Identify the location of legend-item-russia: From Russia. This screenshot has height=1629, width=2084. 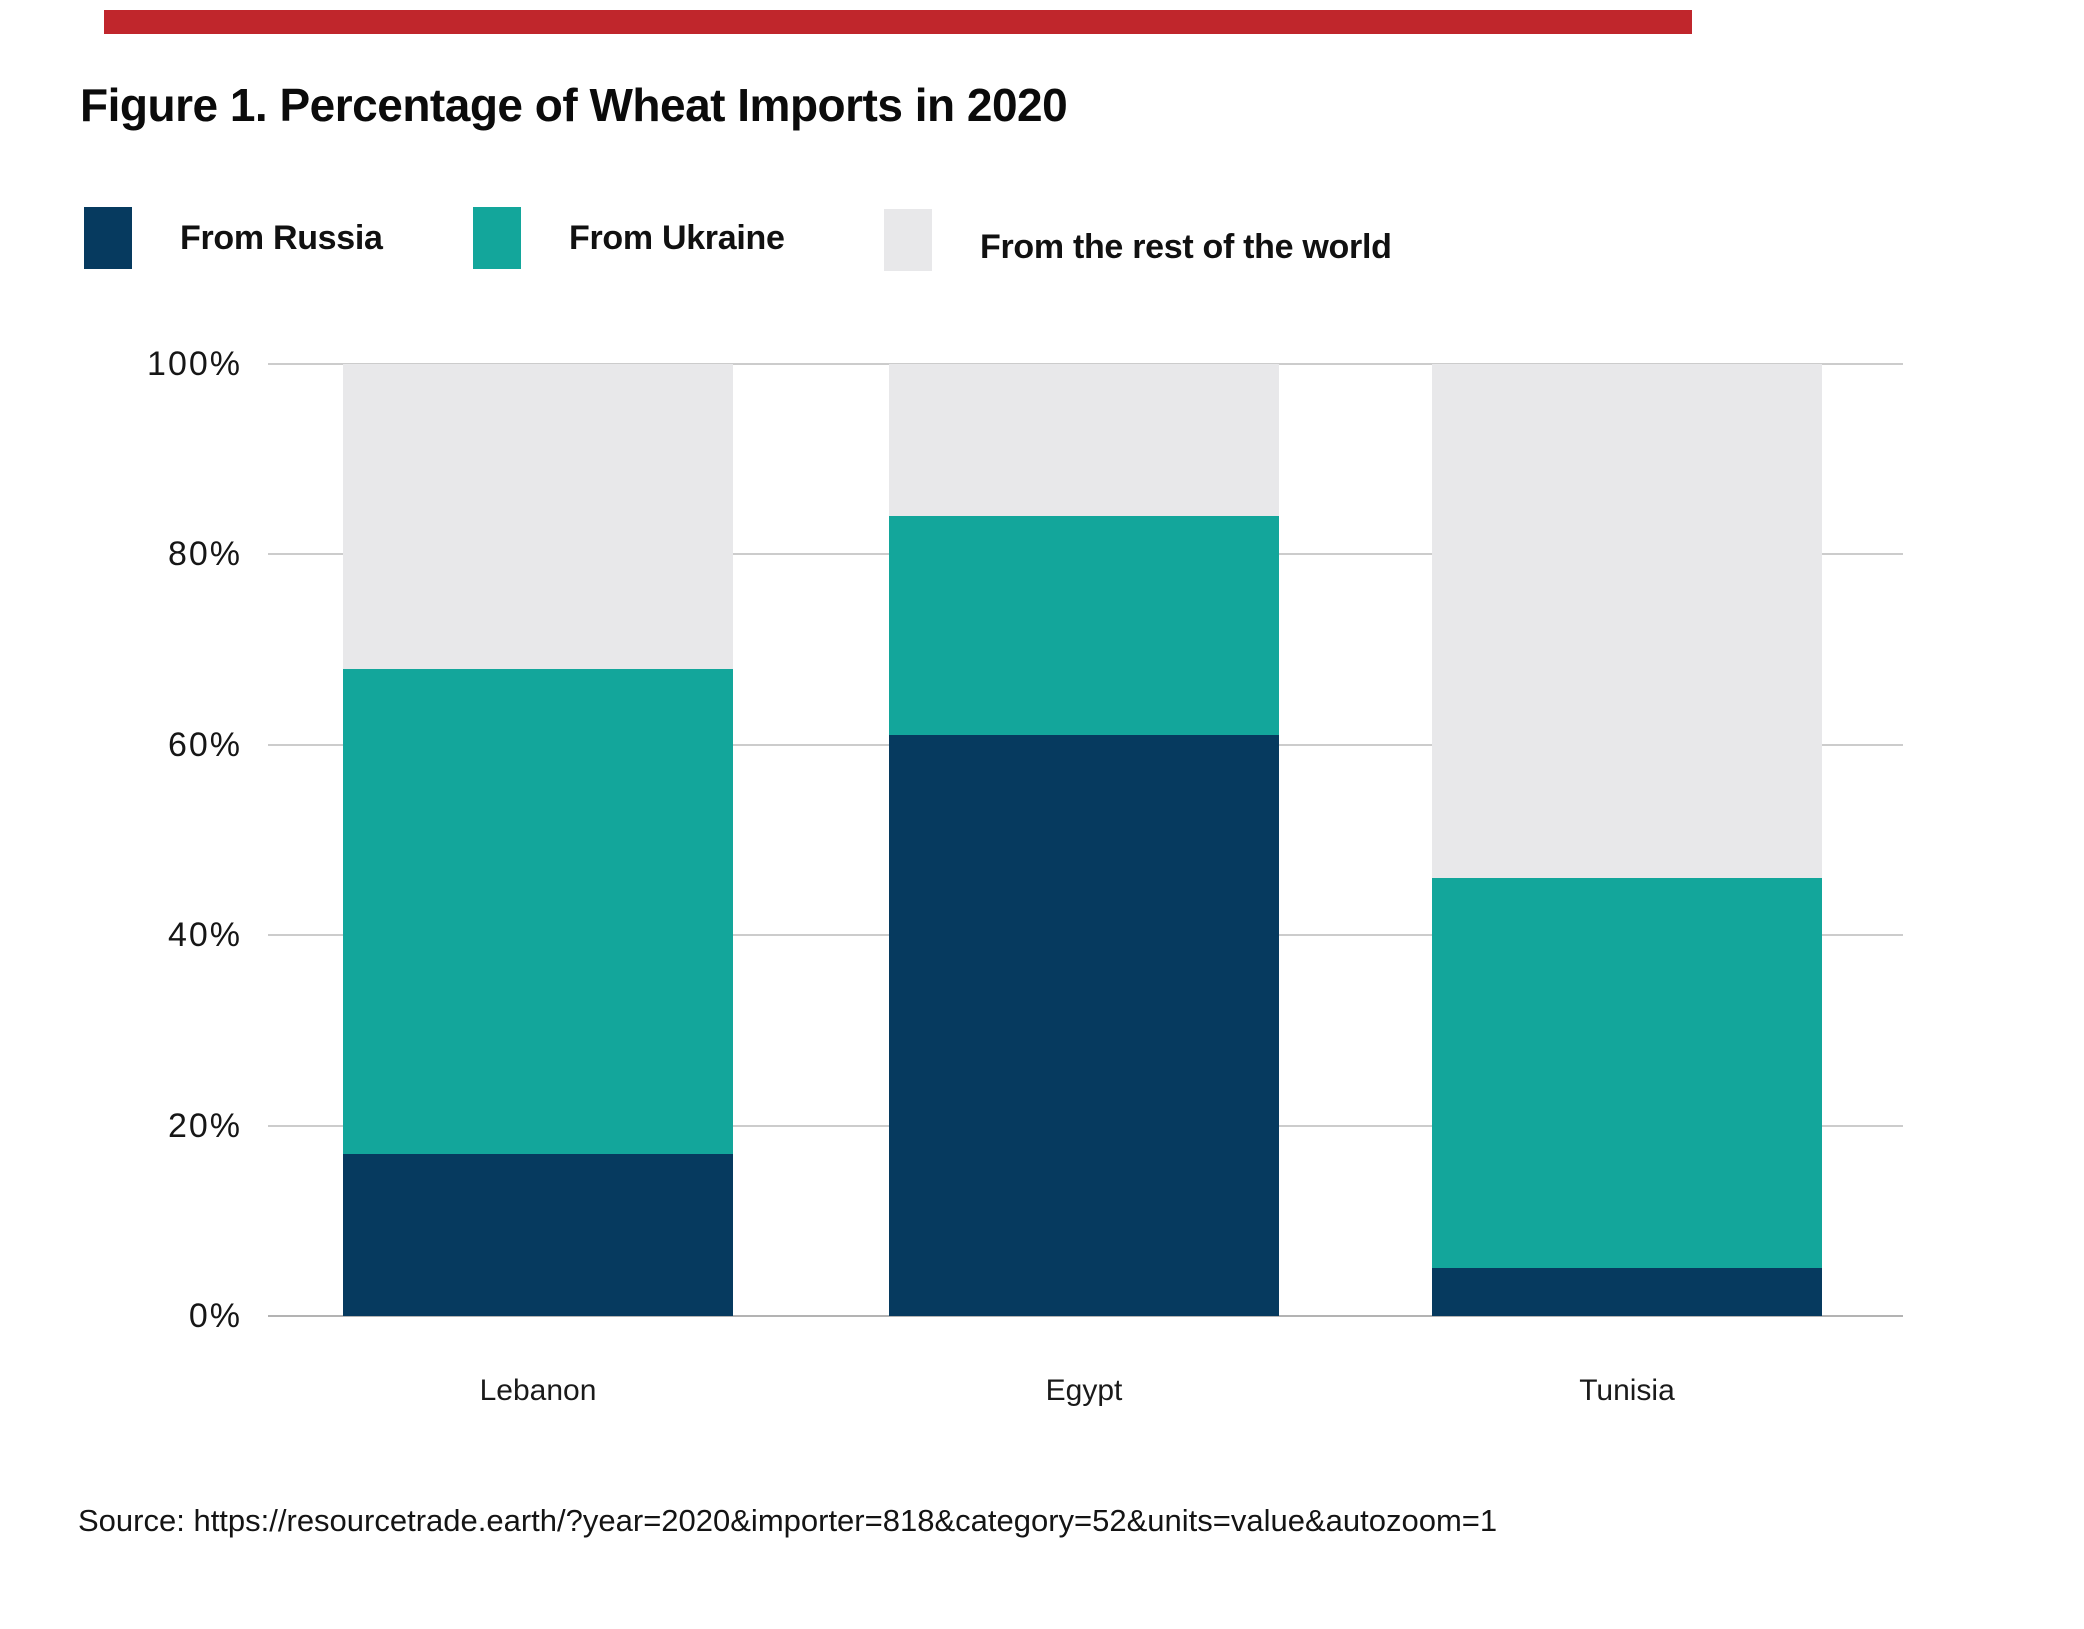
(233, 238).